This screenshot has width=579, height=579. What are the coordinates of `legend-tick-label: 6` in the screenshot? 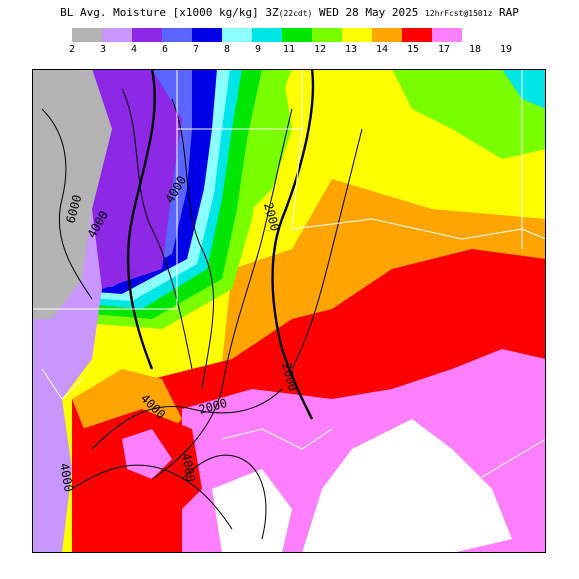 It's located at (165, 49).